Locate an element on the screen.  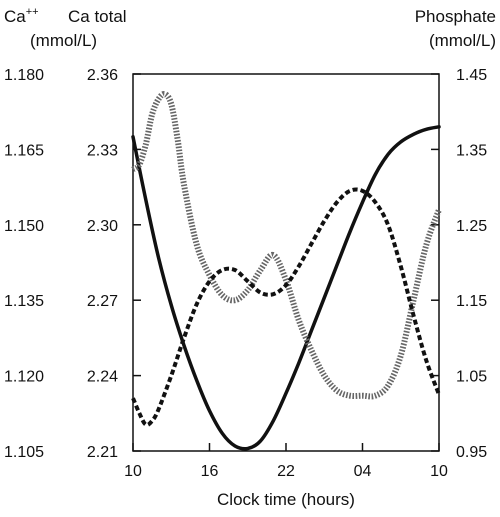
ca-ion-axis-title: Ca++ is located at coordinates (21, 16).